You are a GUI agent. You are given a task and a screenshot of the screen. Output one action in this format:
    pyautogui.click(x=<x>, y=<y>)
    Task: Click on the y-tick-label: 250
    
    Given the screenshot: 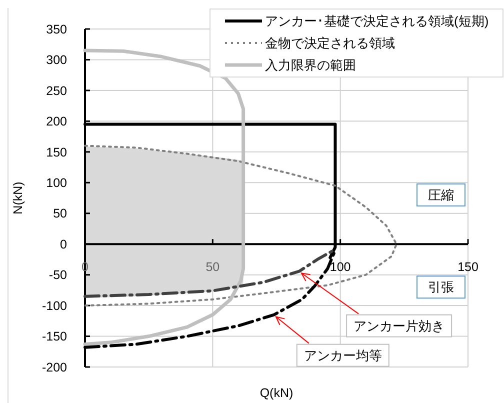 What is the action you would take?
    pyautogui.click(x=57, y=91)
    